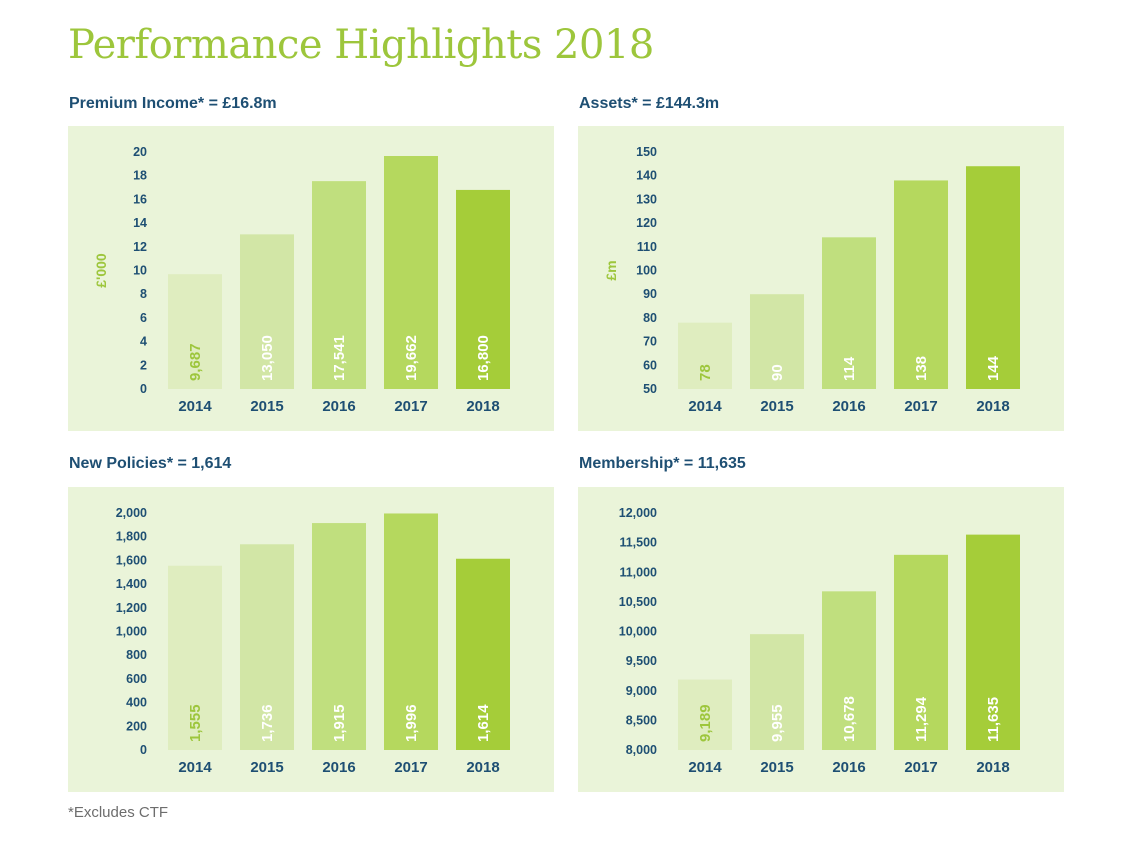 The height and width of the screenshot is (841, 1131). Describe the element at coordinates (641, 720) in the screenshot. I see `y-tick-label: 8,500` at that location.